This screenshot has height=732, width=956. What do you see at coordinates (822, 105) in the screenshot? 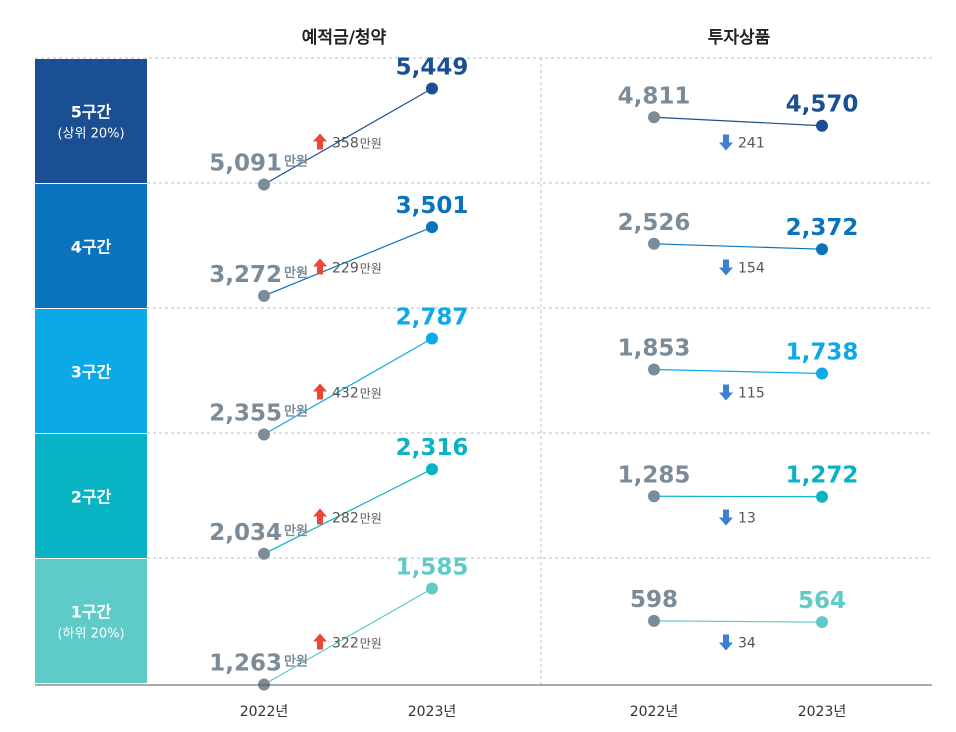
I see `value-2023-label: 4,570` at bounding box center [822, 105].